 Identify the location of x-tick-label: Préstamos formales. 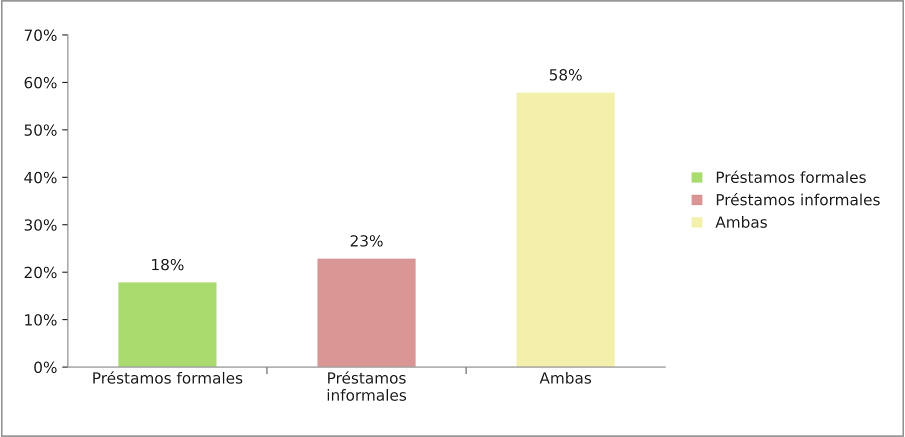
(167, 377).